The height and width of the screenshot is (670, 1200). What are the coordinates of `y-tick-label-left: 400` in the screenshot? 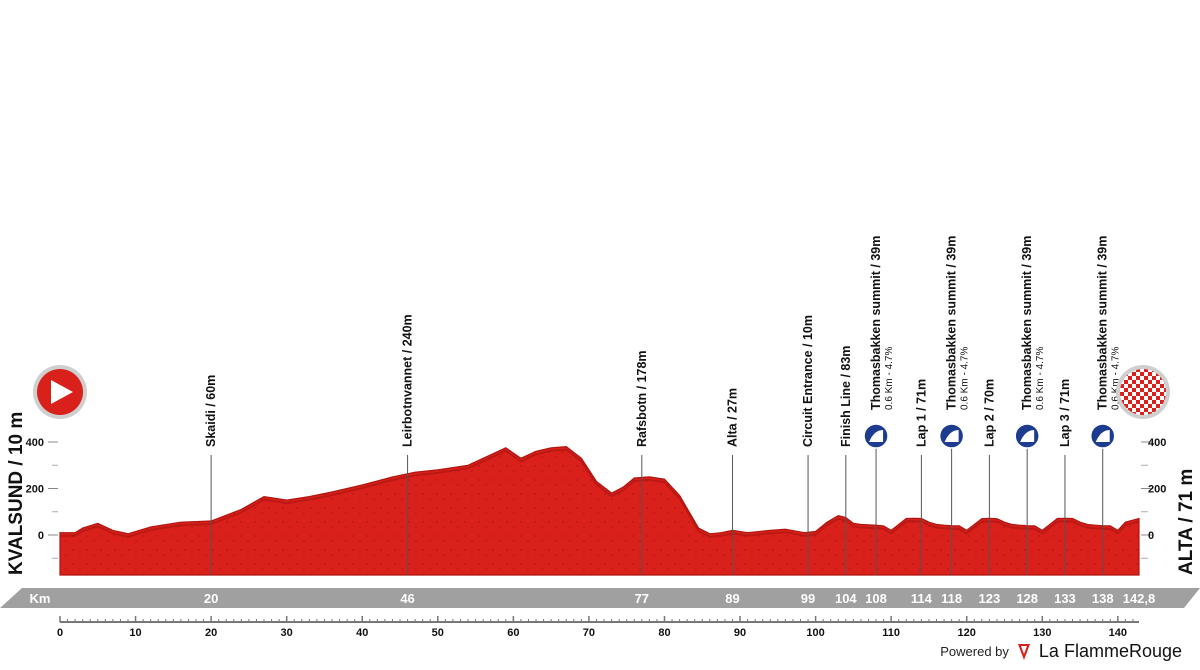 It's located at (35, 443).